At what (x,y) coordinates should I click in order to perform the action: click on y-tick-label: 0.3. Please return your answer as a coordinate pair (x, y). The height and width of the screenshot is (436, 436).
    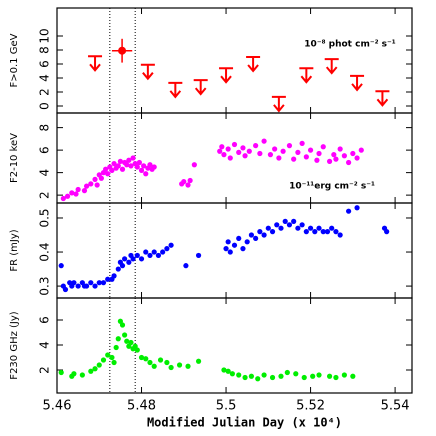
    Looking at the image, I should click on (45, 286).